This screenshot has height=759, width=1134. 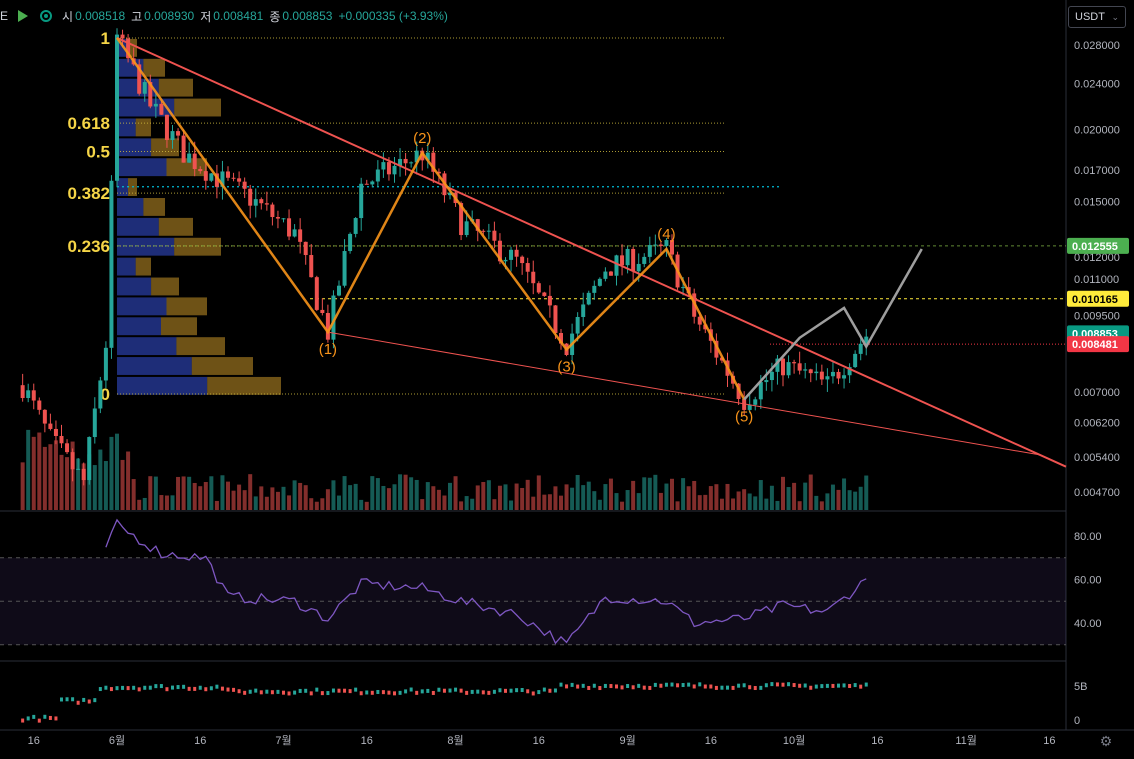 I want to click on flag-icon, so click(x=23, y=16).